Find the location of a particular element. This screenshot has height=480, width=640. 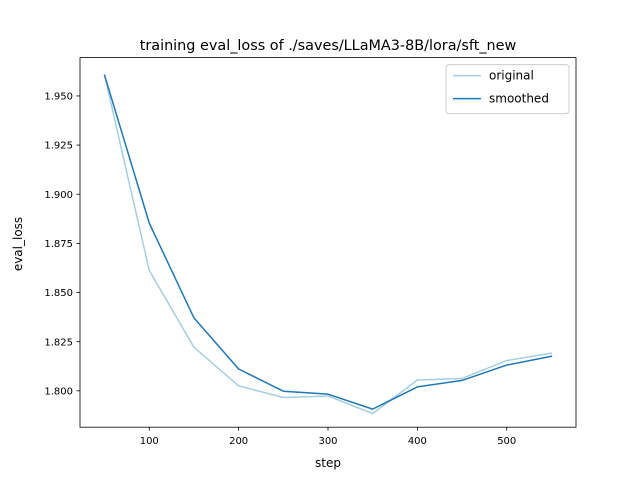

x-axis-label: step is located at coordinates (328, 463).